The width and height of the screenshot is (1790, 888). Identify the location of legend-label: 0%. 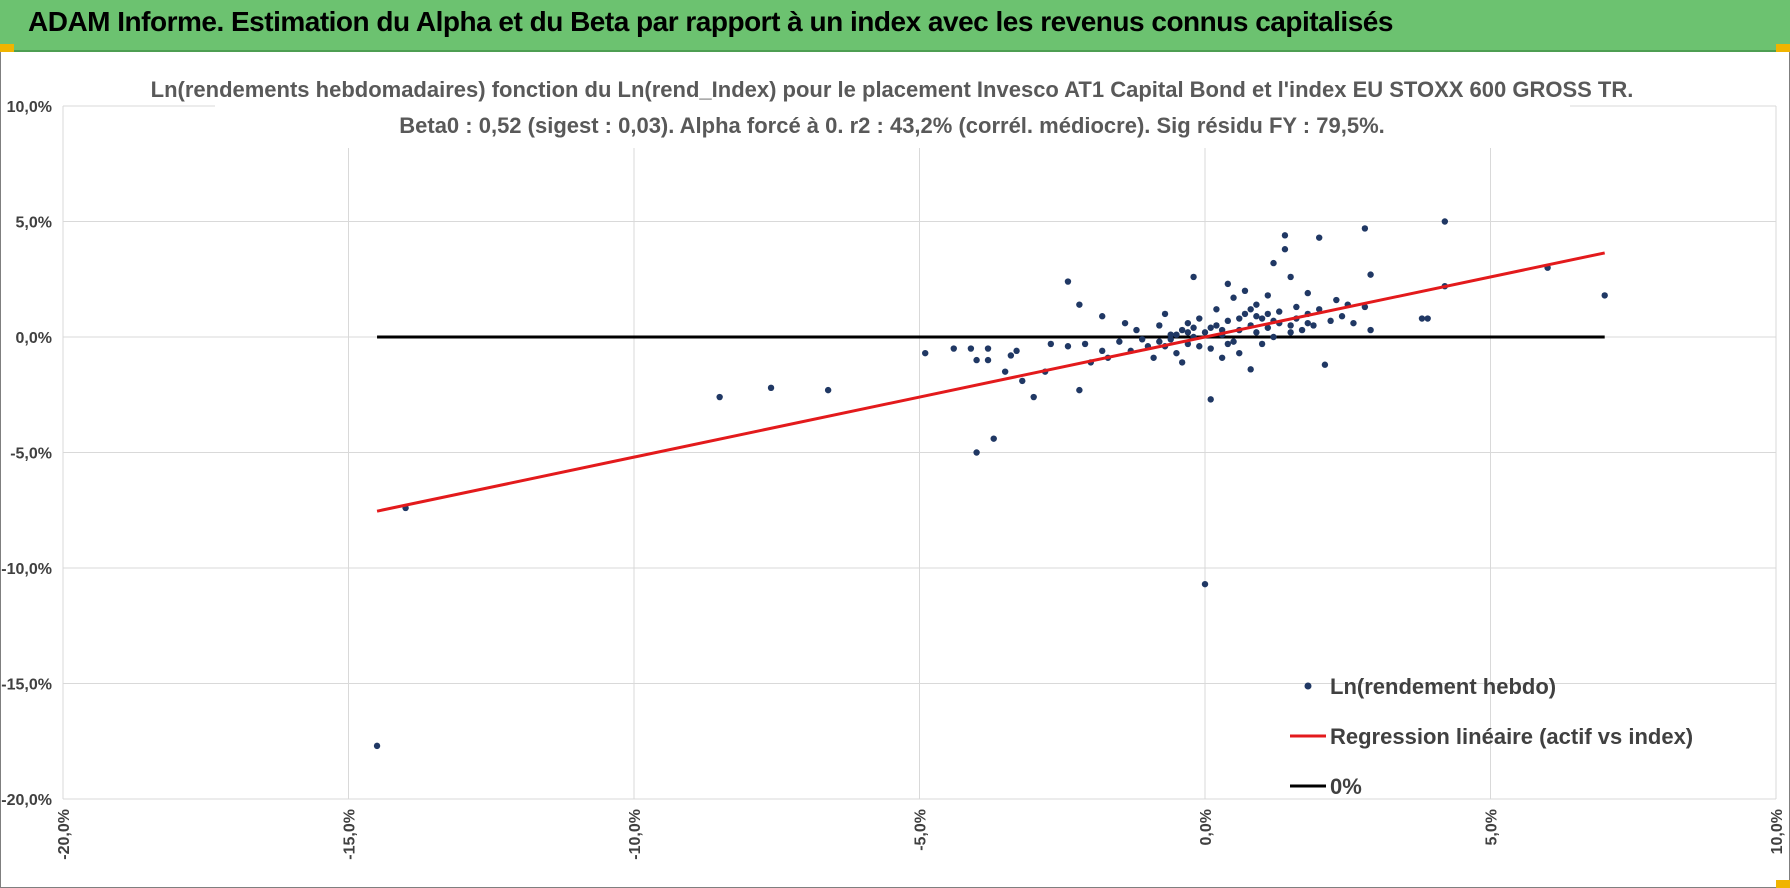
(1346, 786).